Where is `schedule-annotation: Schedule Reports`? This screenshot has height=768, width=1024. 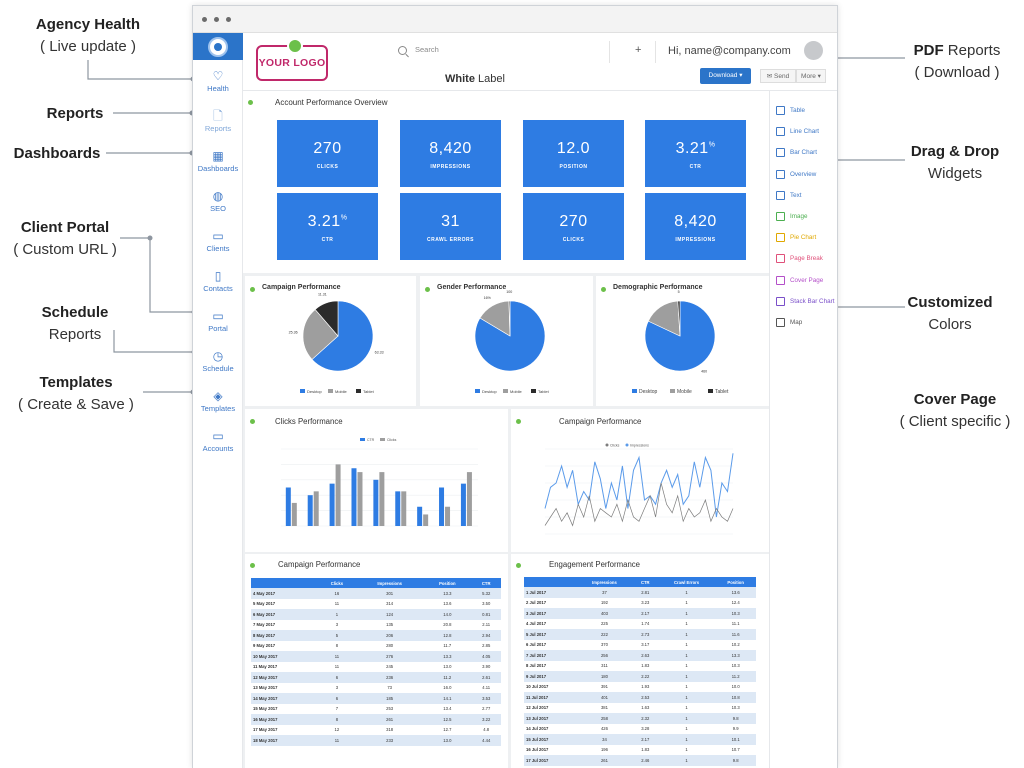 schedule-annotation: Schedule Reports is located at coordinates (75, 324).